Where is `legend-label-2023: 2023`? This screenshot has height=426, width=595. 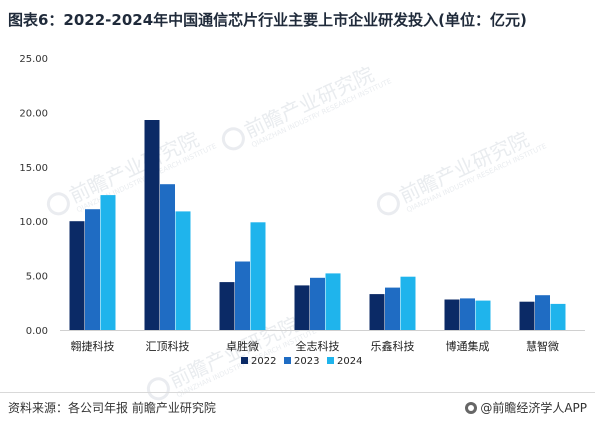 legend-label-2023: 2023 is located at coordinates (306, 361).